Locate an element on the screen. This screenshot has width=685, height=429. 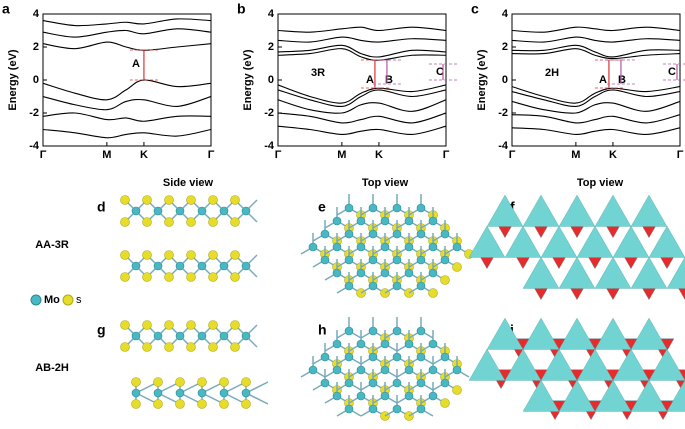
y-tick-label: 2 is located at coordinates (505, 47).